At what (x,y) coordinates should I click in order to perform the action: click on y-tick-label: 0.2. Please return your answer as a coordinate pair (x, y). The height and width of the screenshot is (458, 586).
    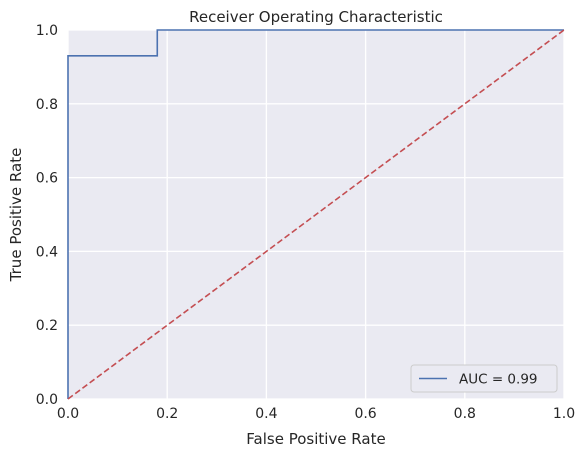
    Looking at the image, I should click on (47, 326).